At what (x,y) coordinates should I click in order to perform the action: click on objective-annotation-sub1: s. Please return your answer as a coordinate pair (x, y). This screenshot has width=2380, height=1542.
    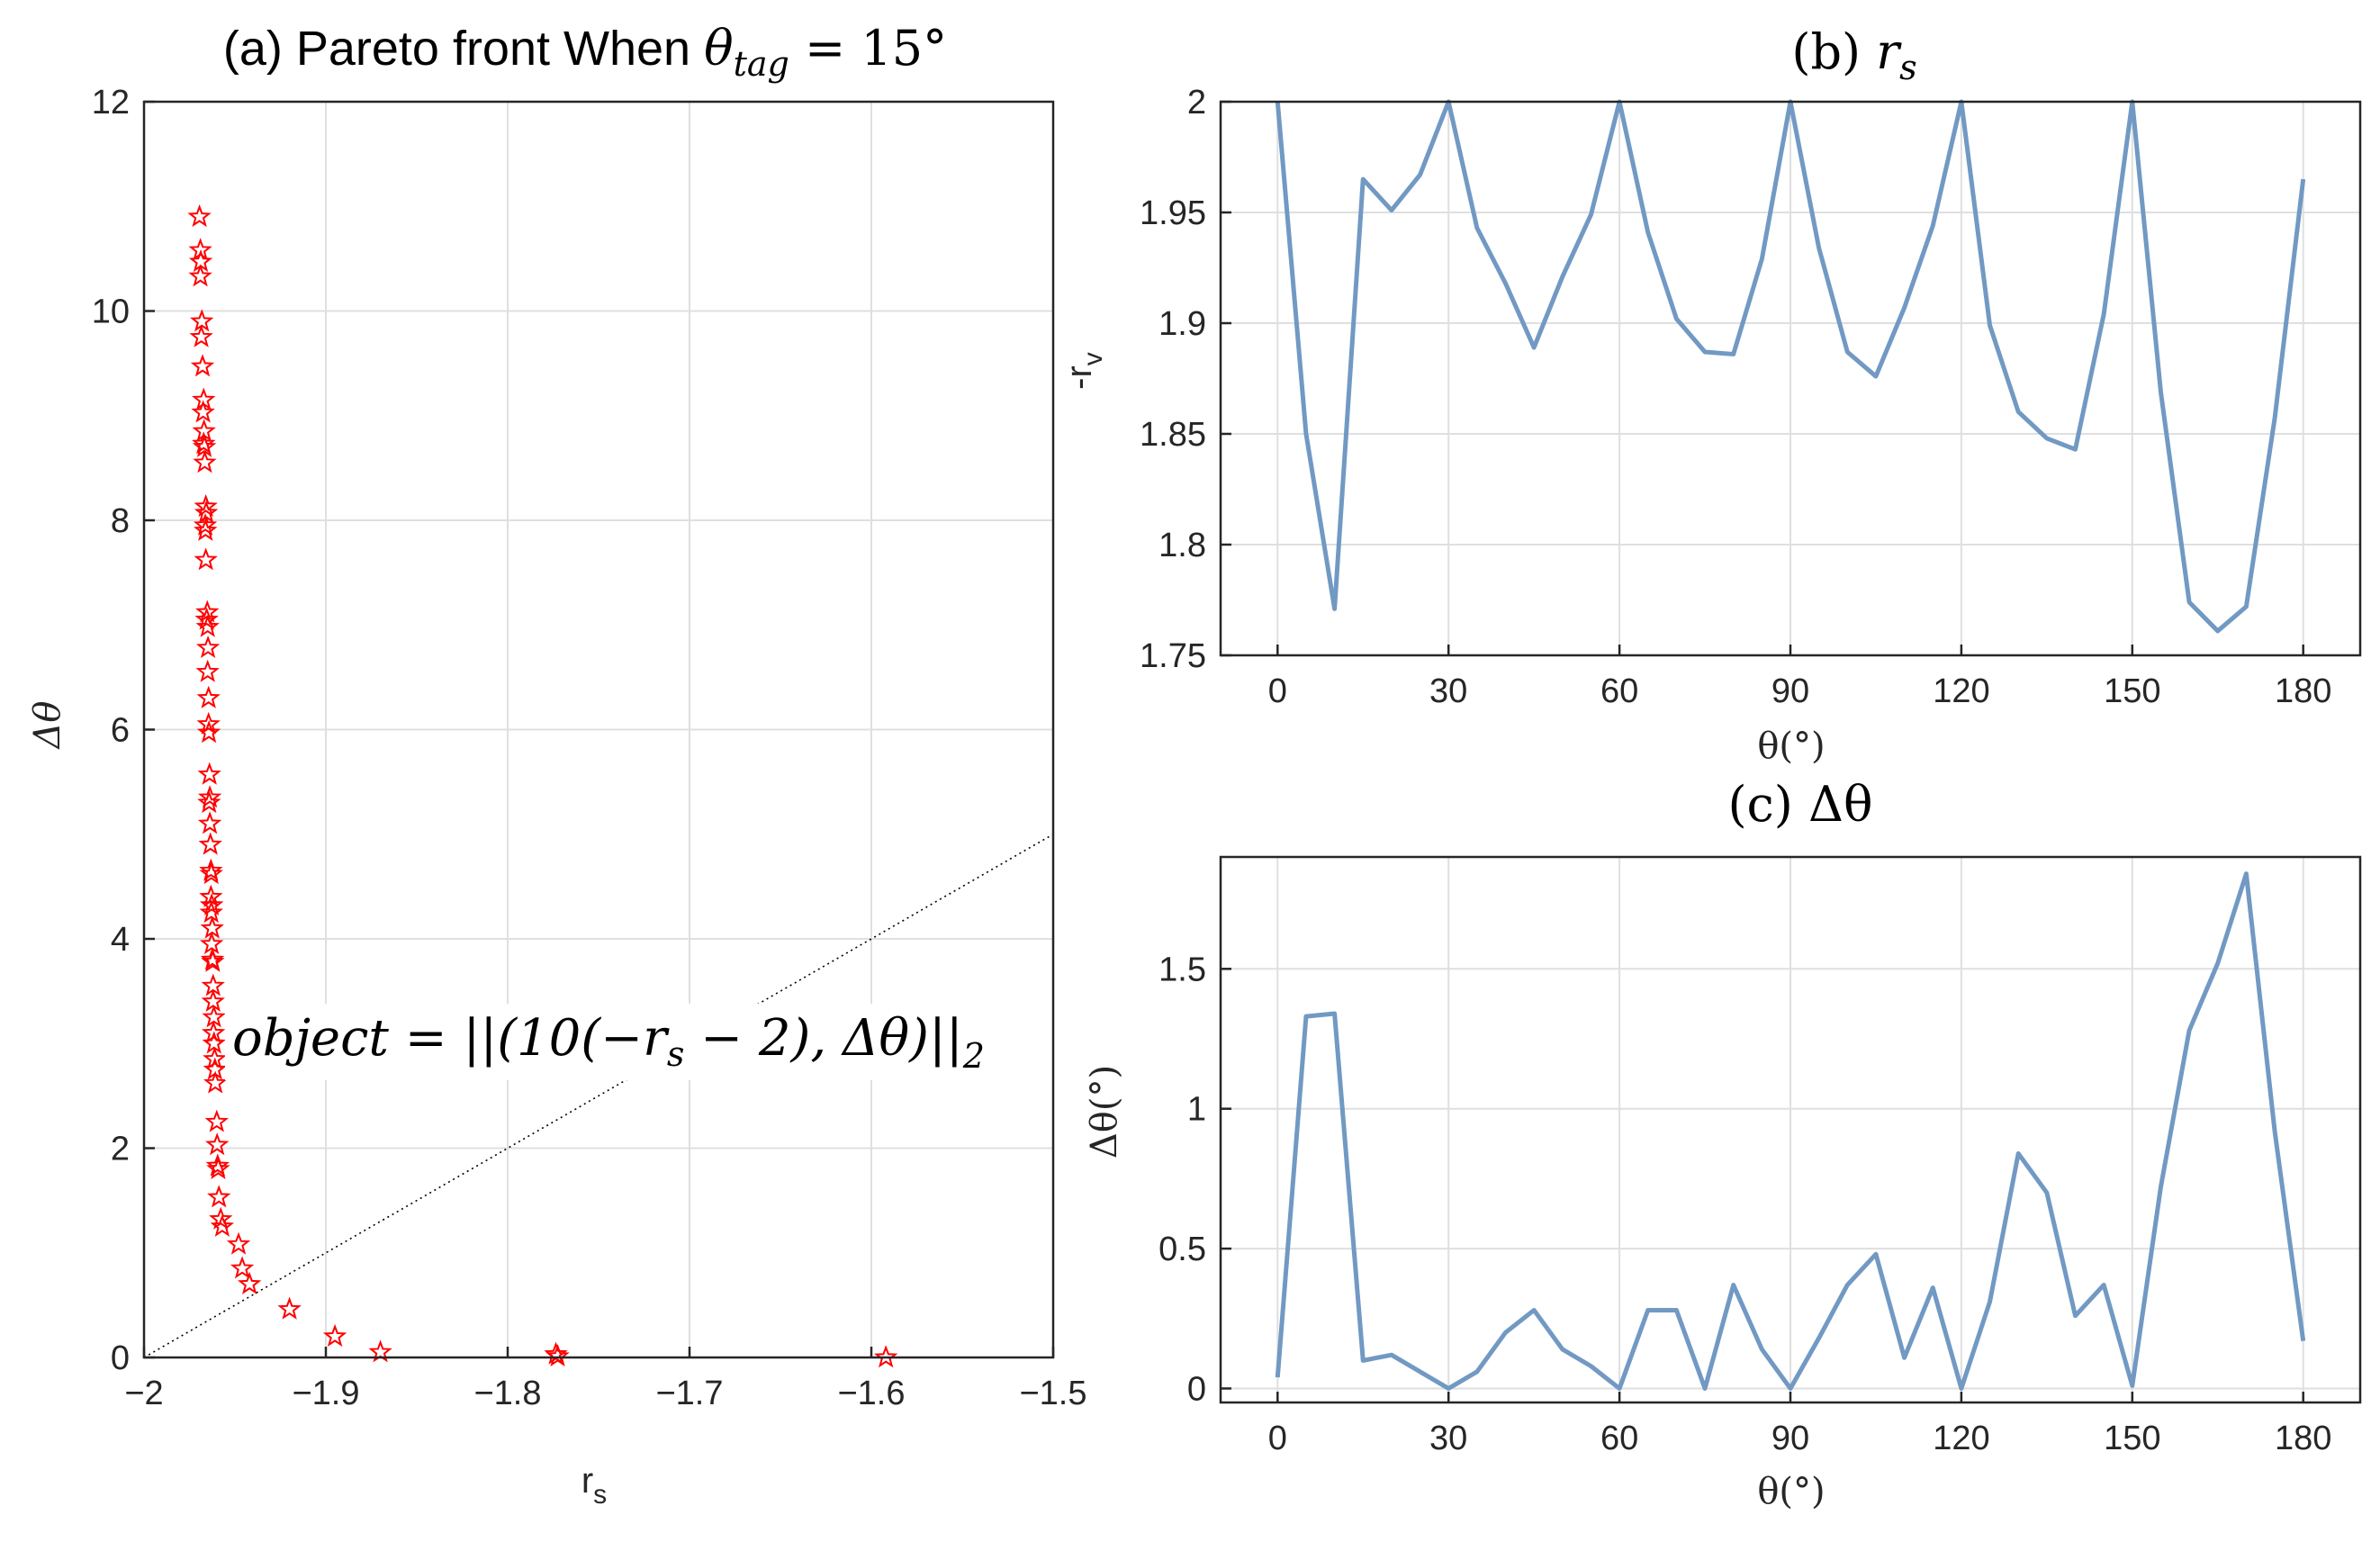
    Looking at the image, I should click on (676, 1054).